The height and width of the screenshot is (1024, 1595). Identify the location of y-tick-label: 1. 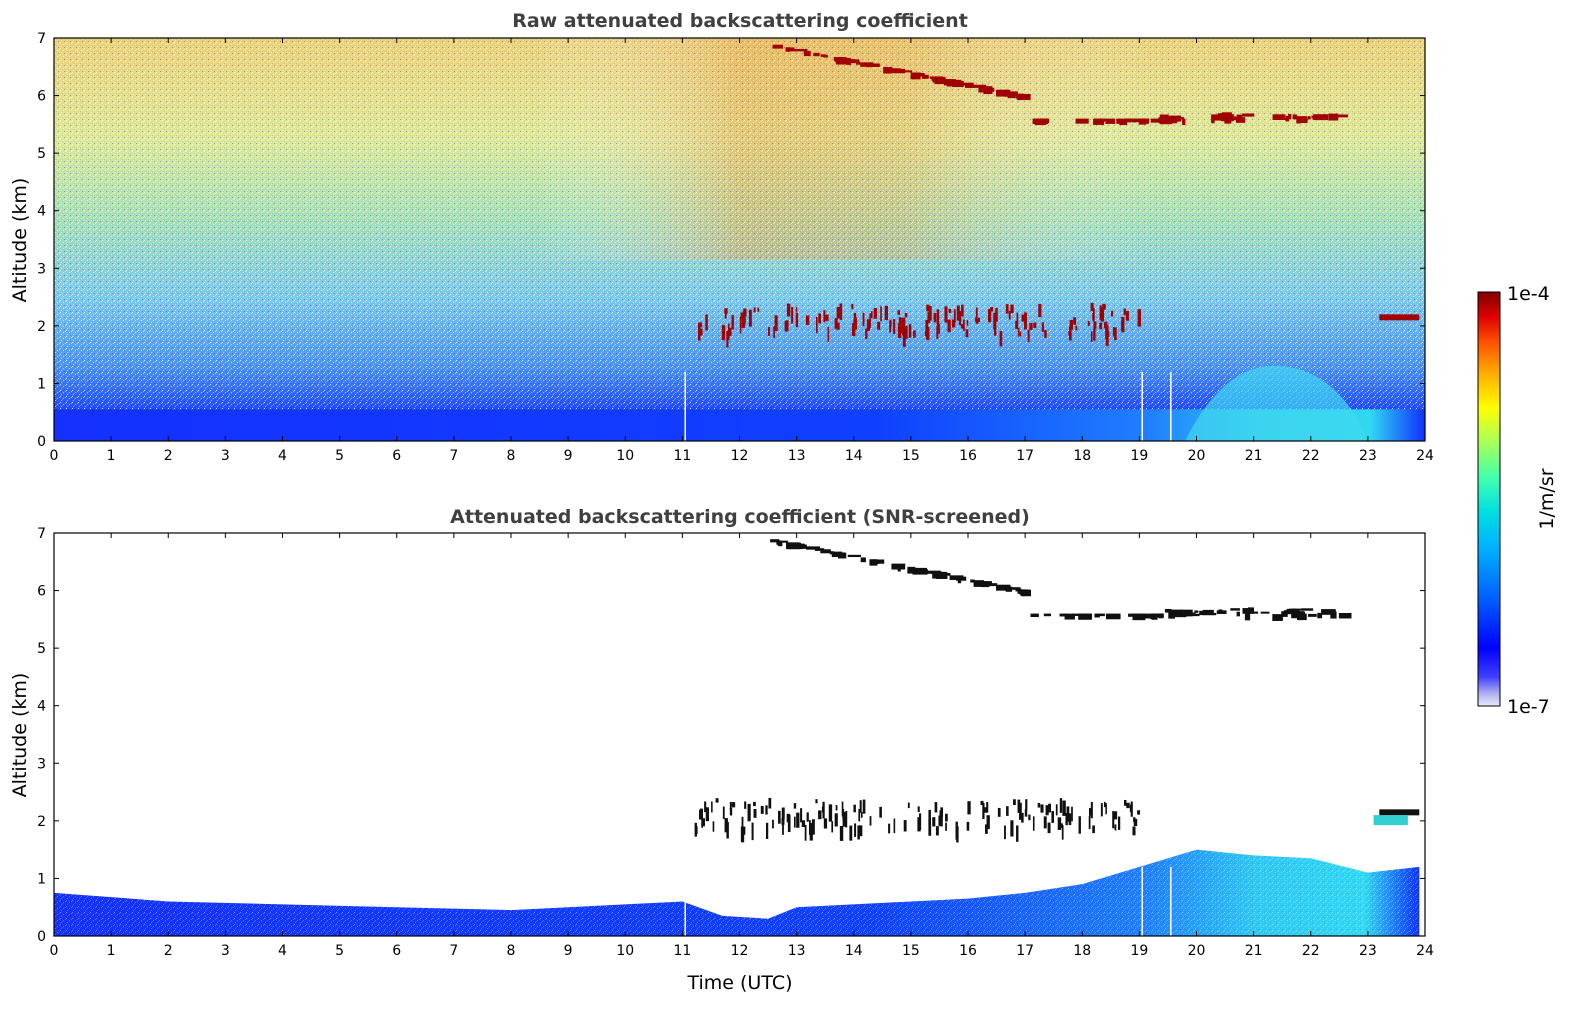
(41, 384).